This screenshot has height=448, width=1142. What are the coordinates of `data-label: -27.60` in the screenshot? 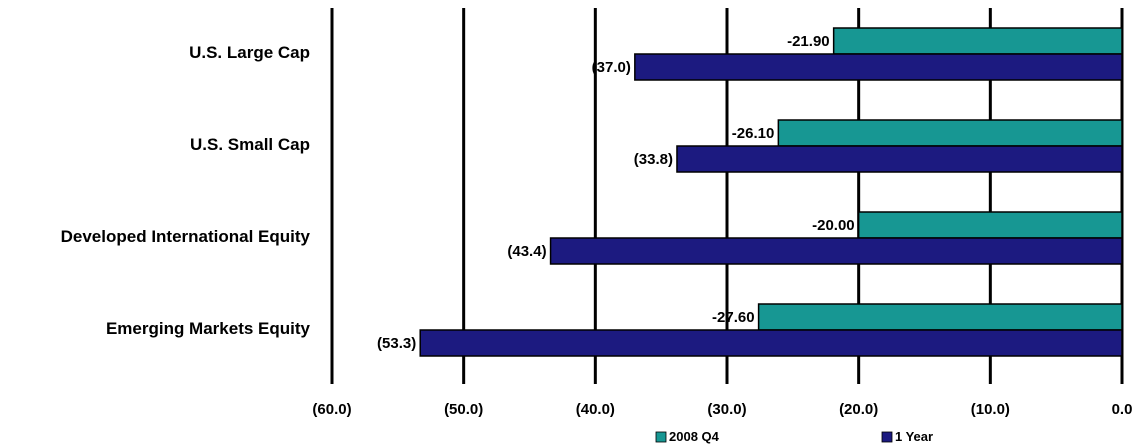 It's located at (733, 317).